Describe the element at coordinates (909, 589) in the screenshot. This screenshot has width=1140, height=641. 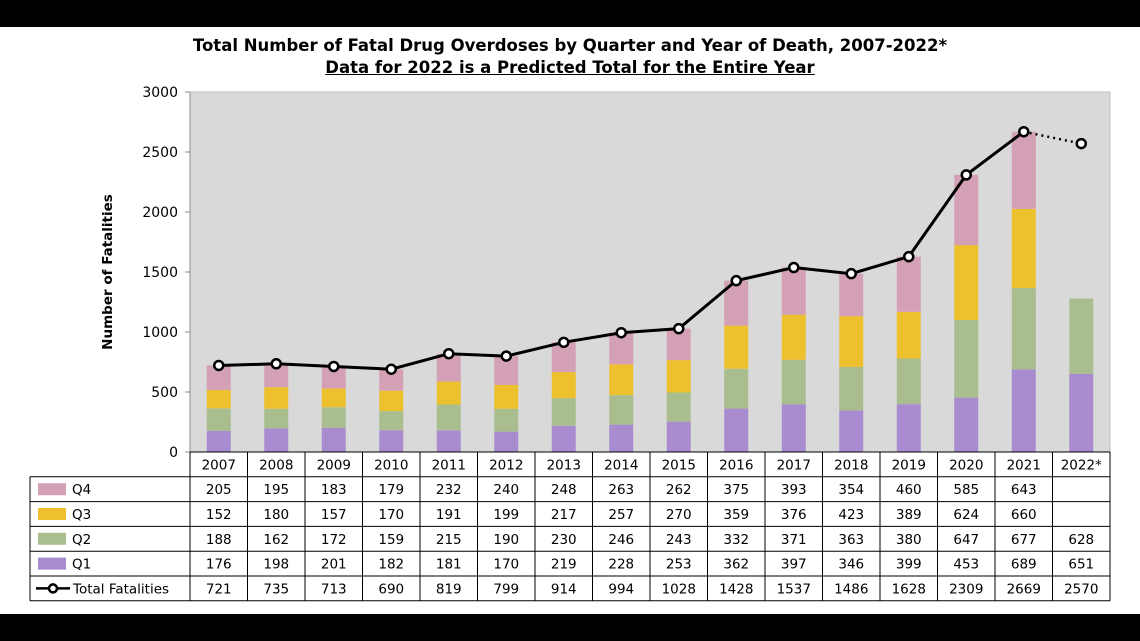
I see `data-label-total: 1628` at that location.